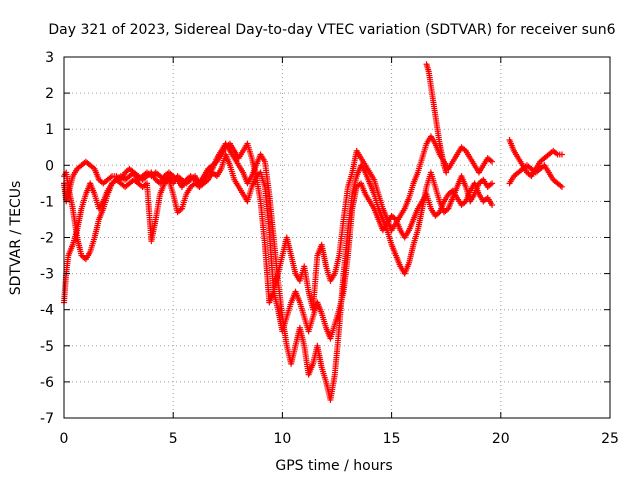 The image size is (640, 480). What do you see at coordinates (610, 439) in the screenshot?
I see `x-tick-label: 25` at bounding box center [610, 439].